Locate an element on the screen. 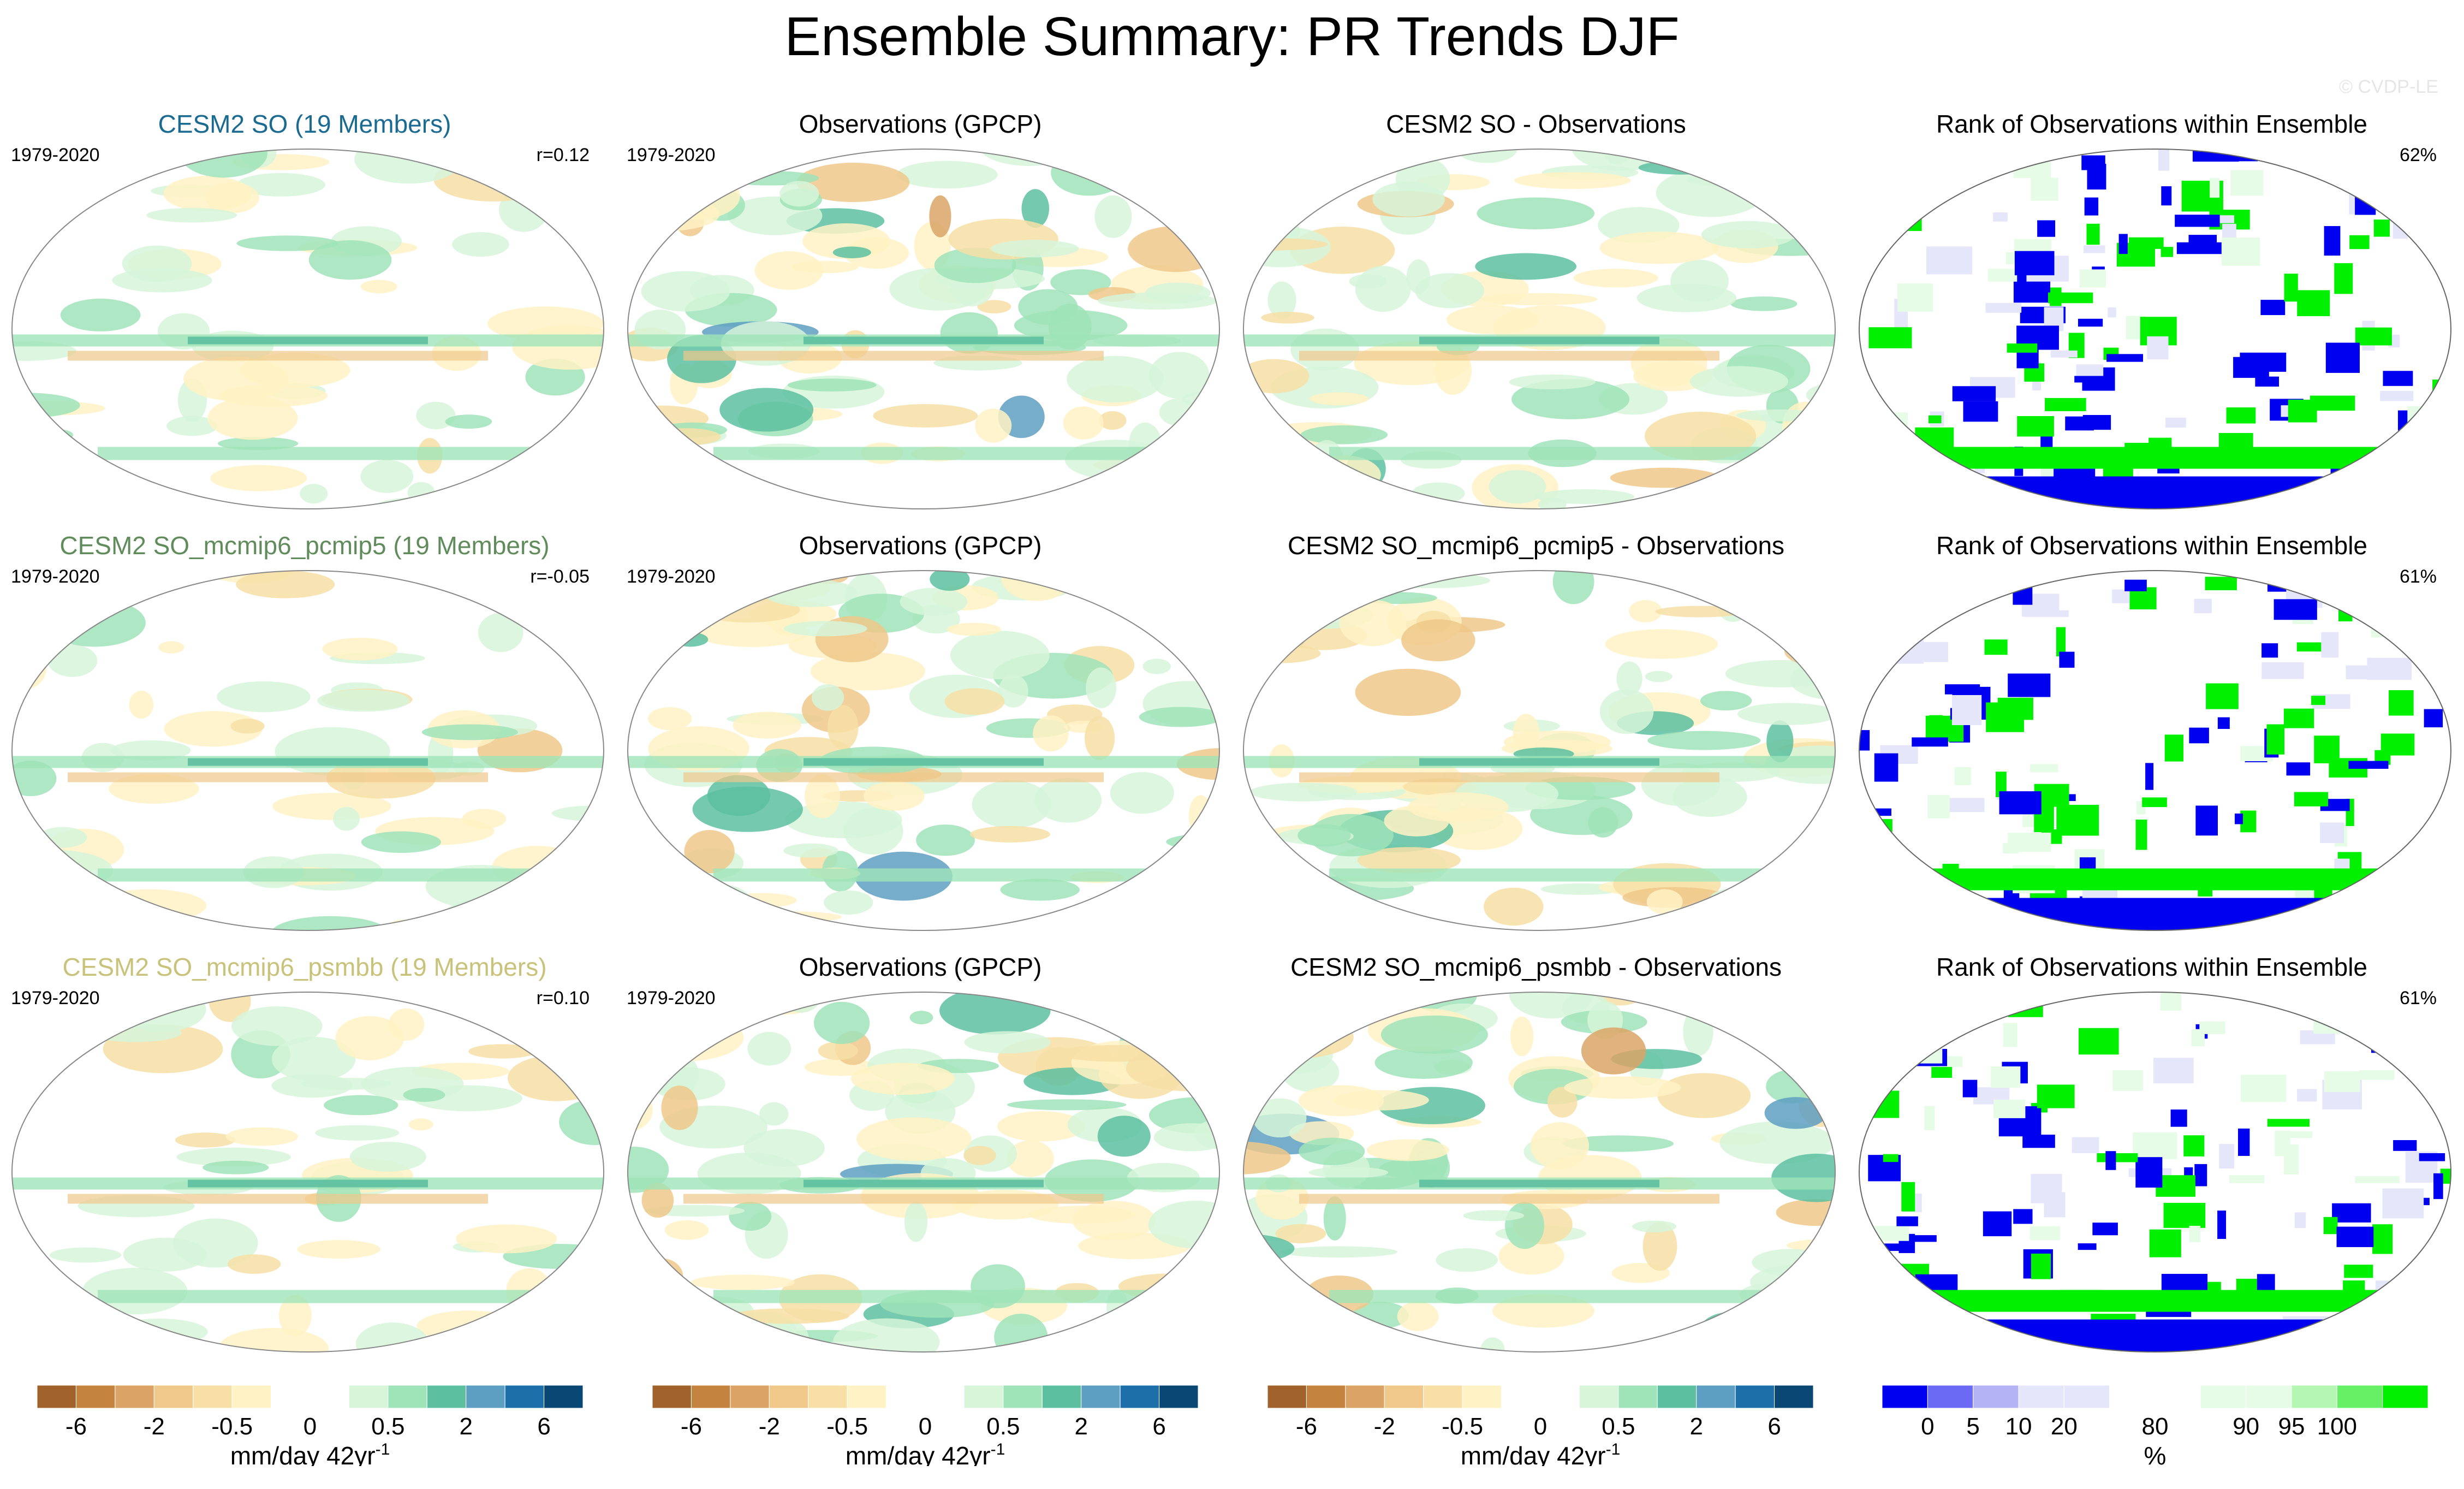 The image size is (2464, 1489). rank-colorbar: 0 5 10 20 80 90 95 100% is located at coordinates (2155, 1426).